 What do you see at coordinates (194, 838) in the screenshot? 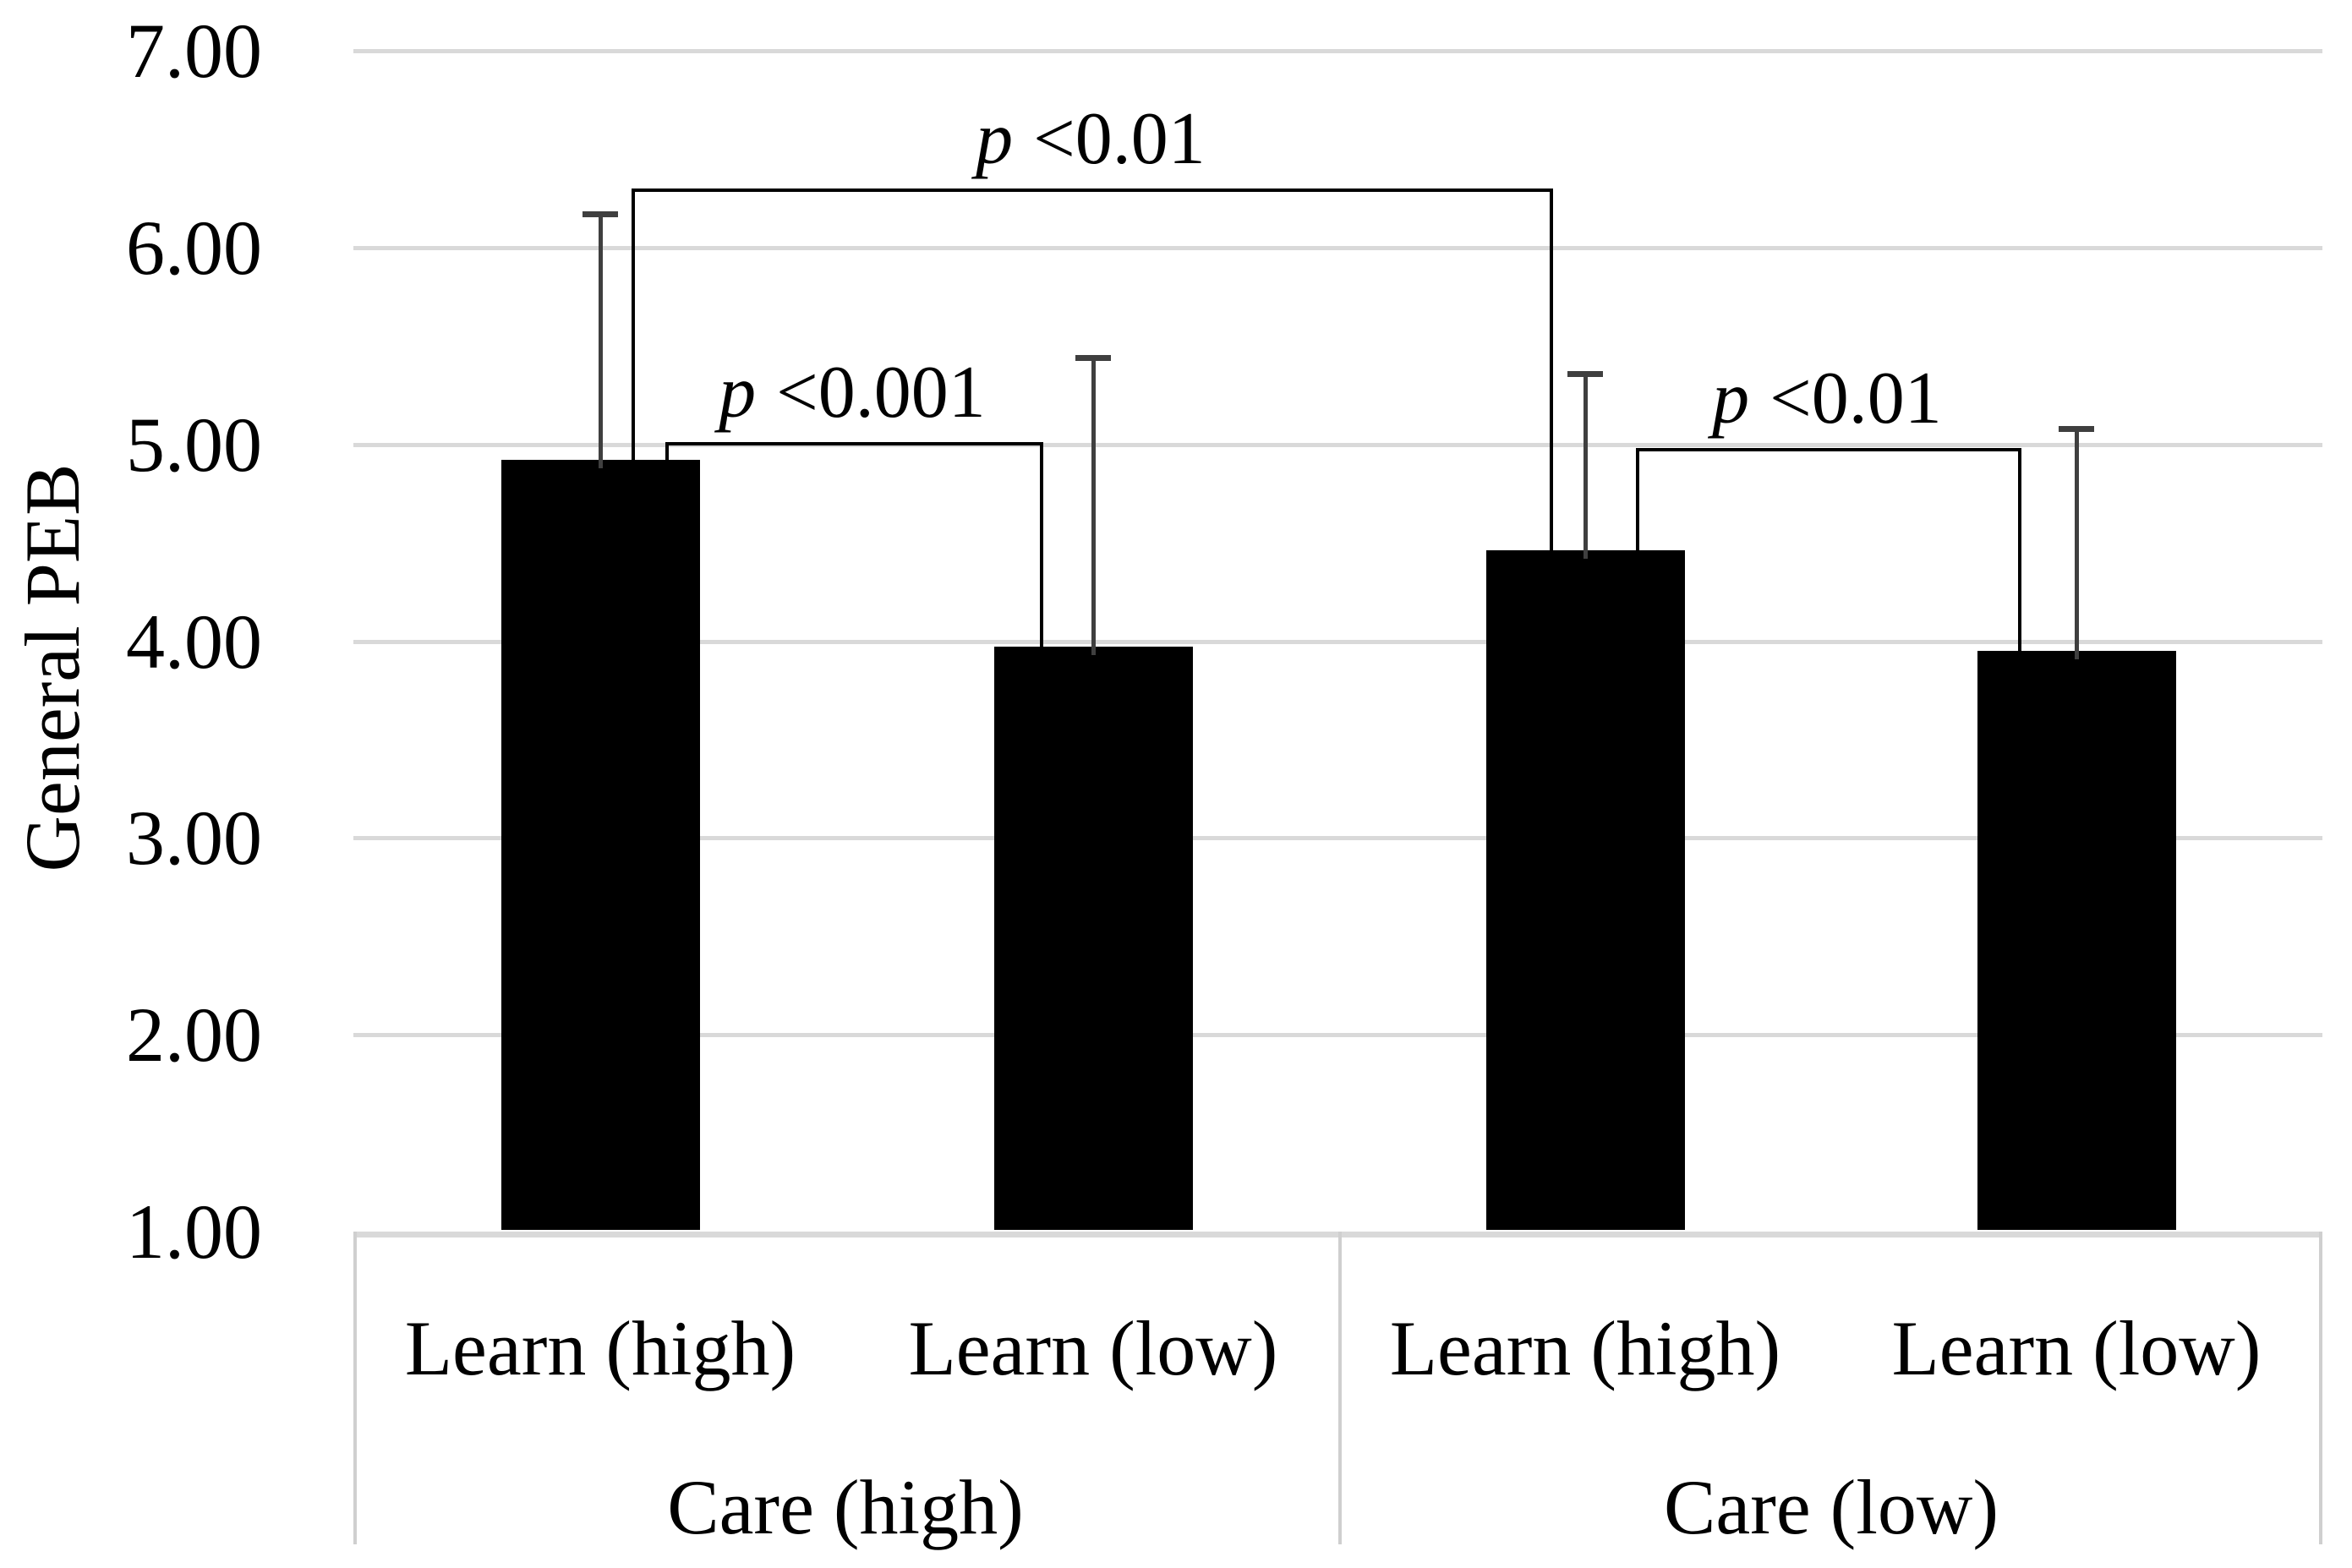
I see `y-tick-label: 3.00` at bounding box center [194, 838].